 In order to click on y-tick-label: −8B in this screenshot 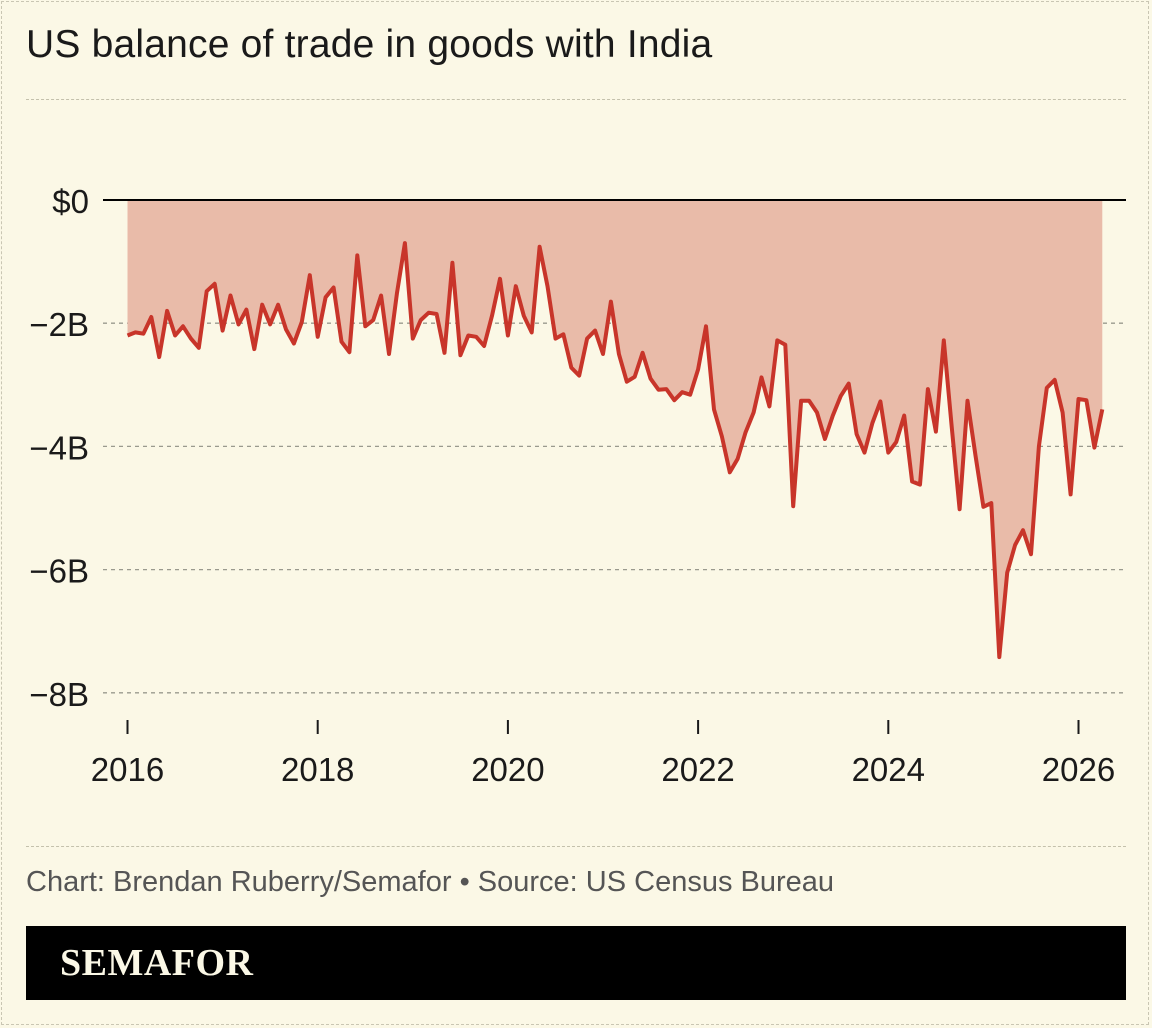, I will do `click(59, 694)`.